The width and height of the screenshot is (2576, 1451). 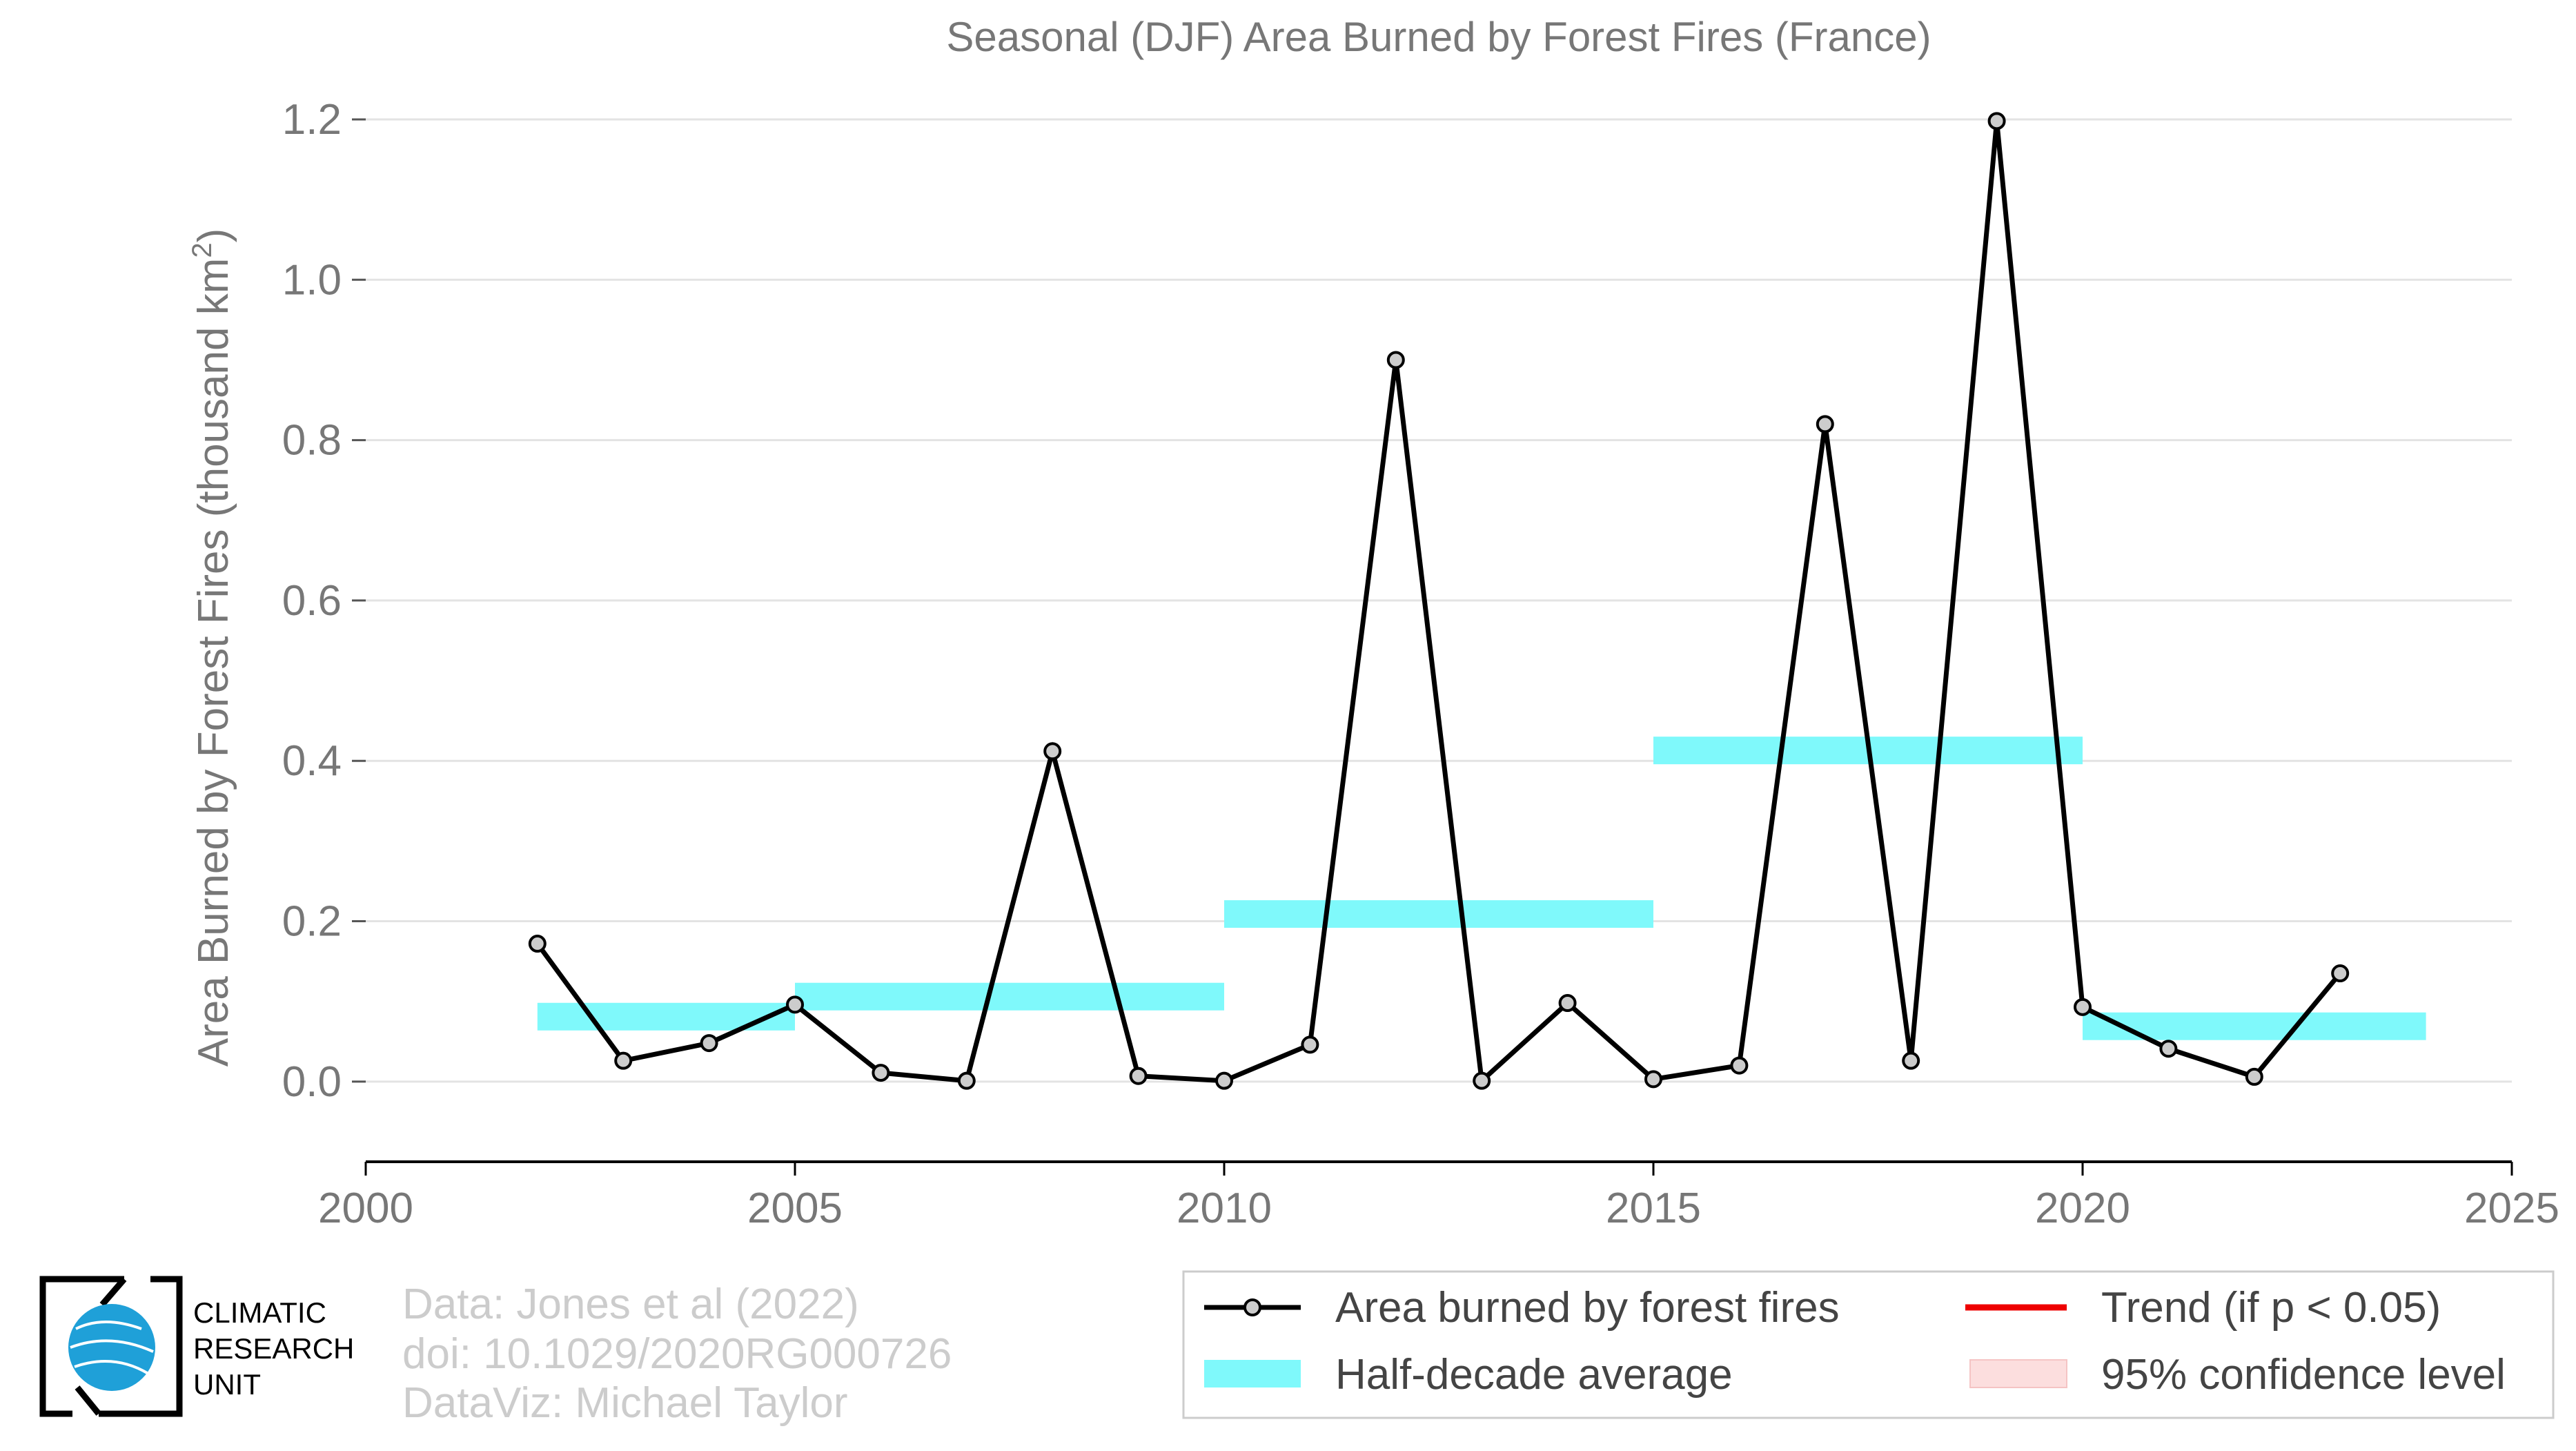 I want to click on legend-confidence-swatch, so click(x=2018, y=1373).